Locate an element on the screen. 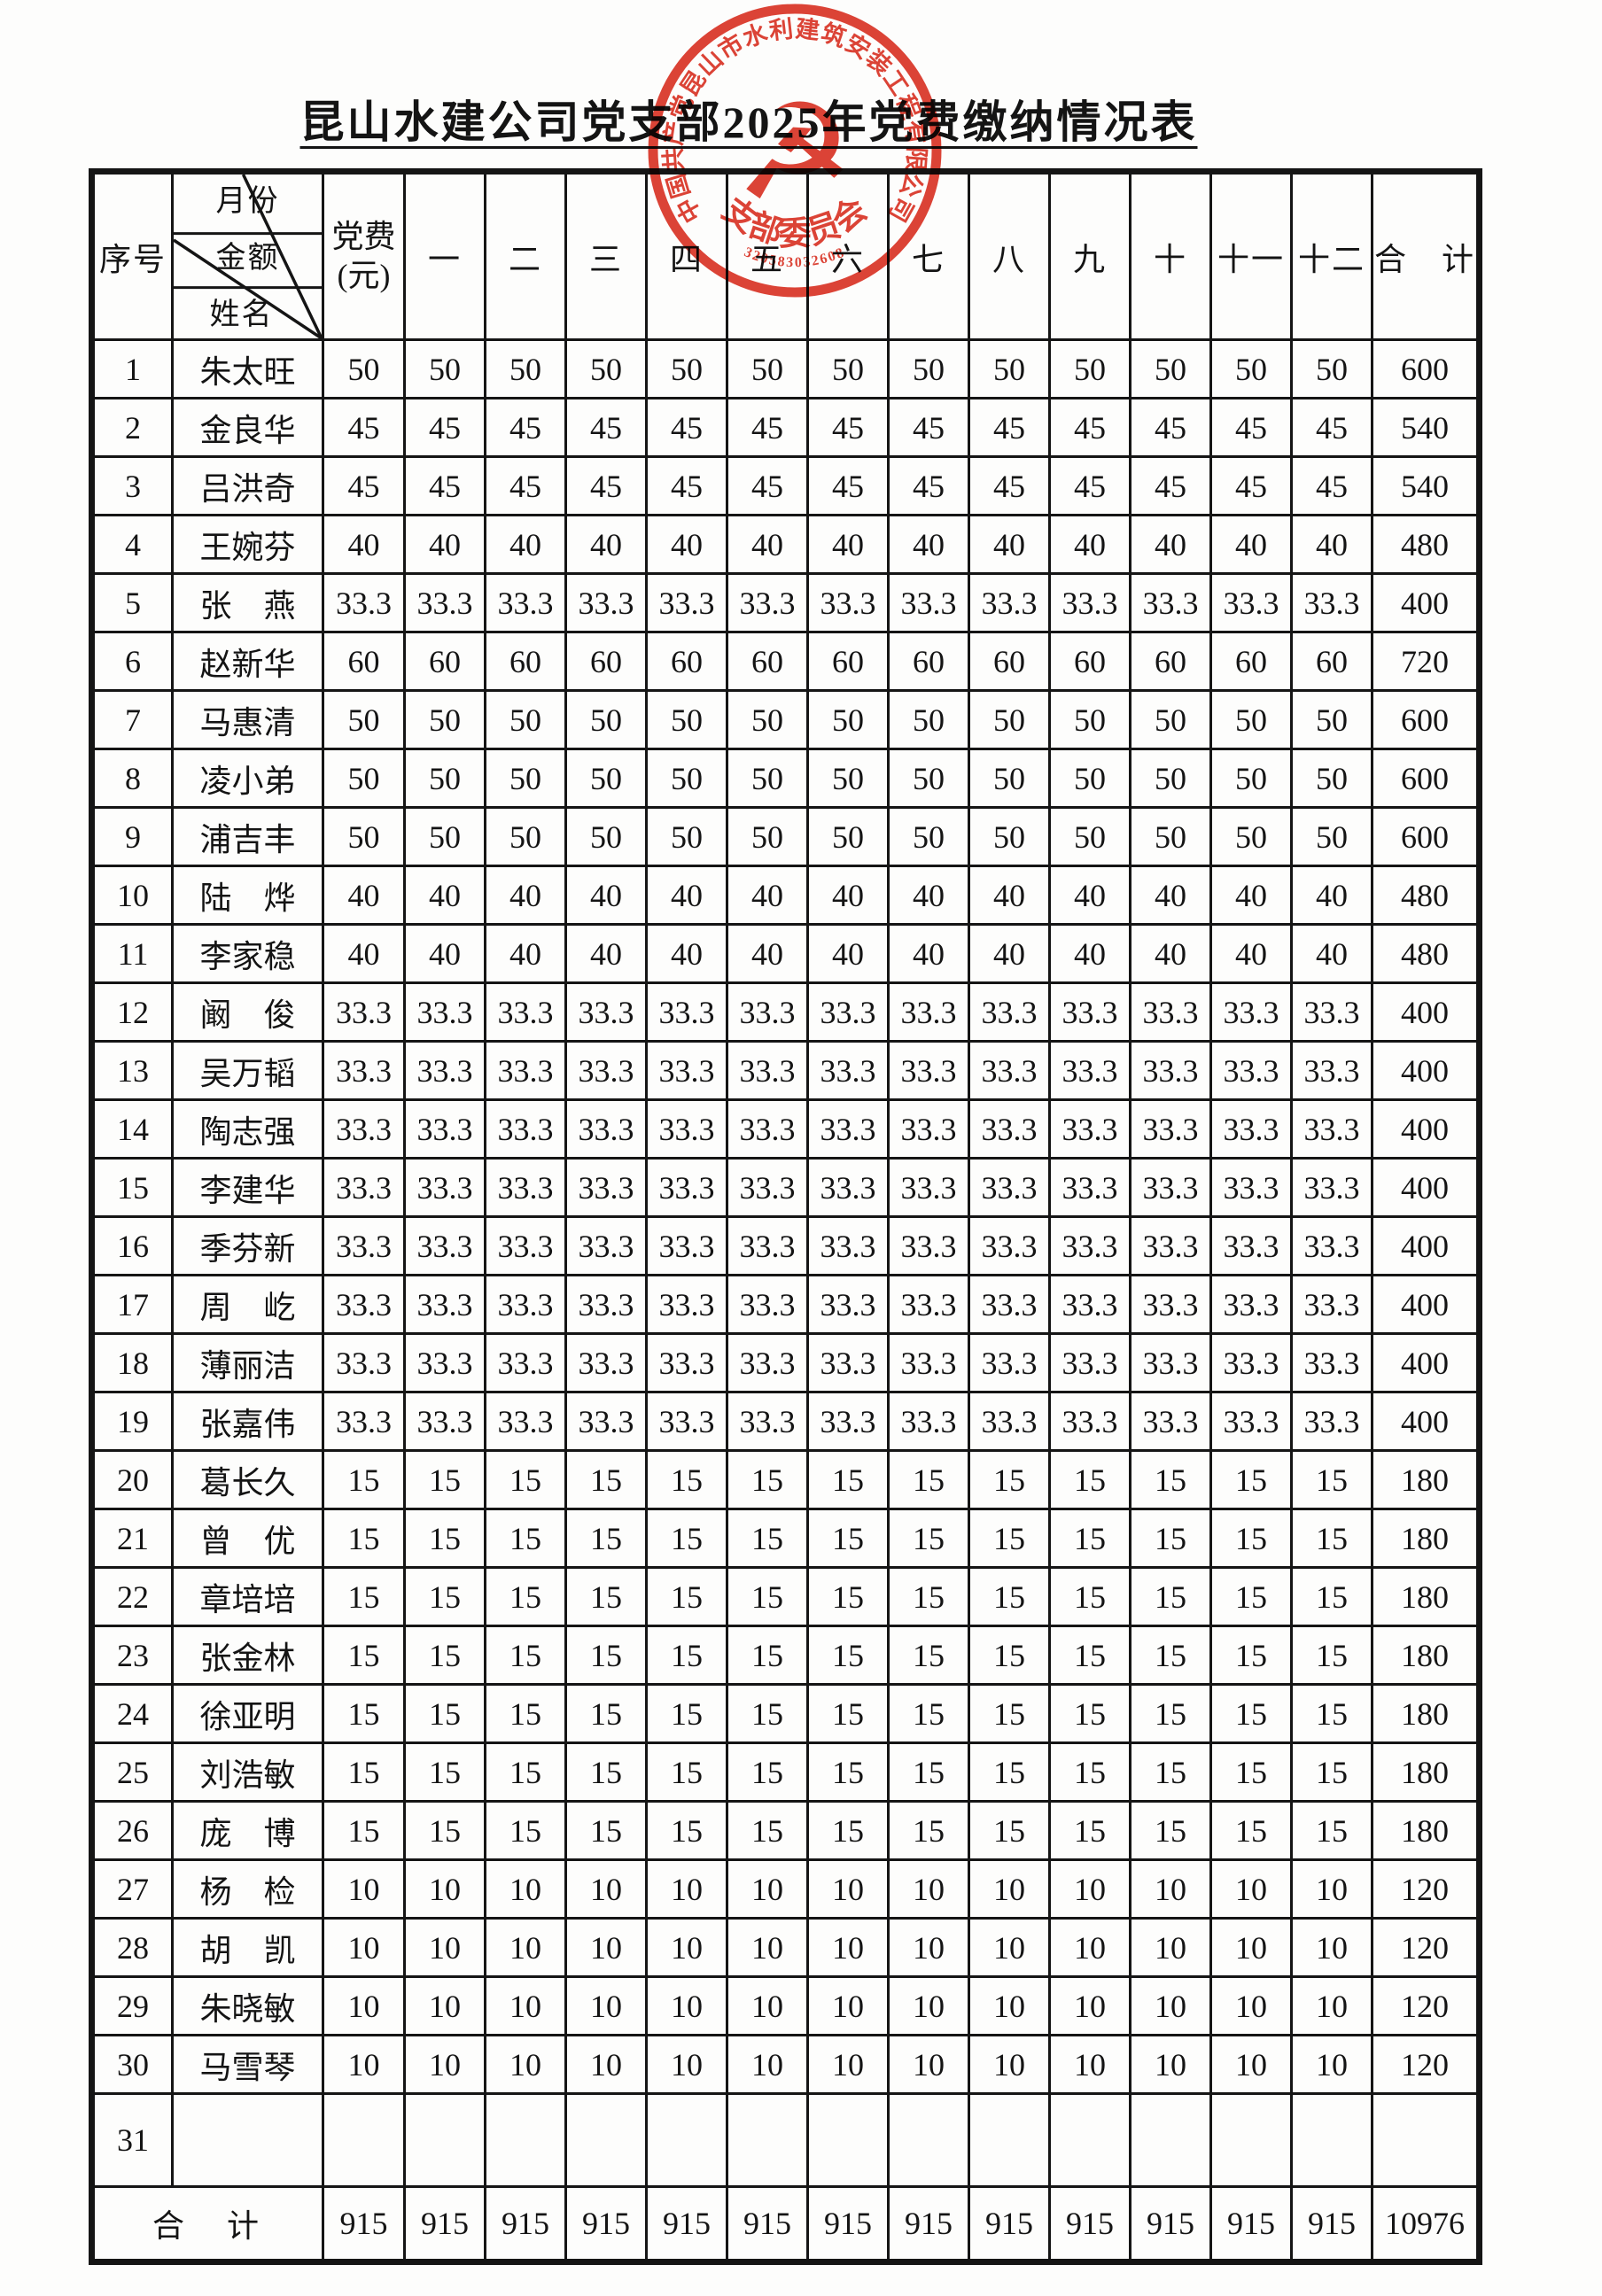 The image size is (1602, 2296). table-row: 28 胡 凯 10 10 10 10 10 10 10 10 10 10 10 10 10 120 is located at coordinates (785, 1948).